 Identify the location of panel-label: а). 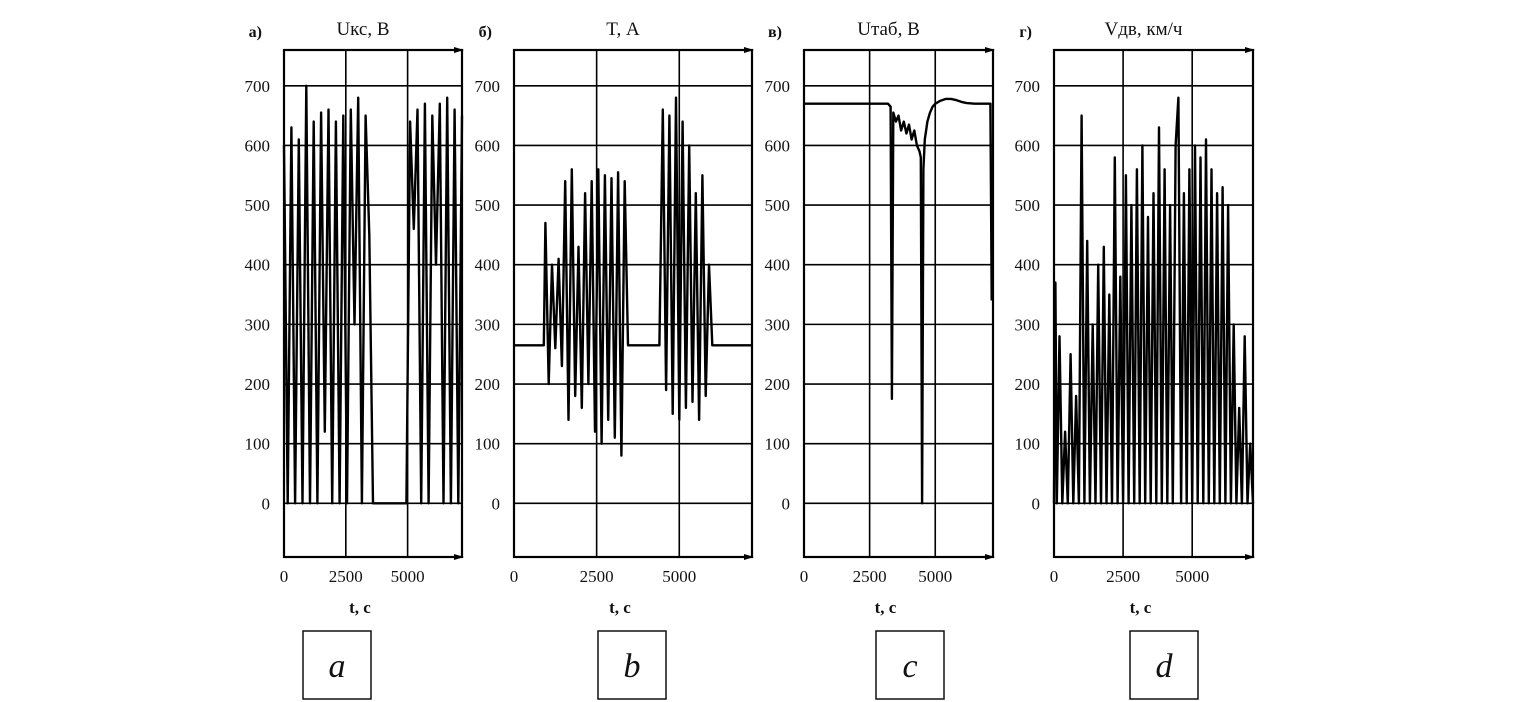
(255, 32).